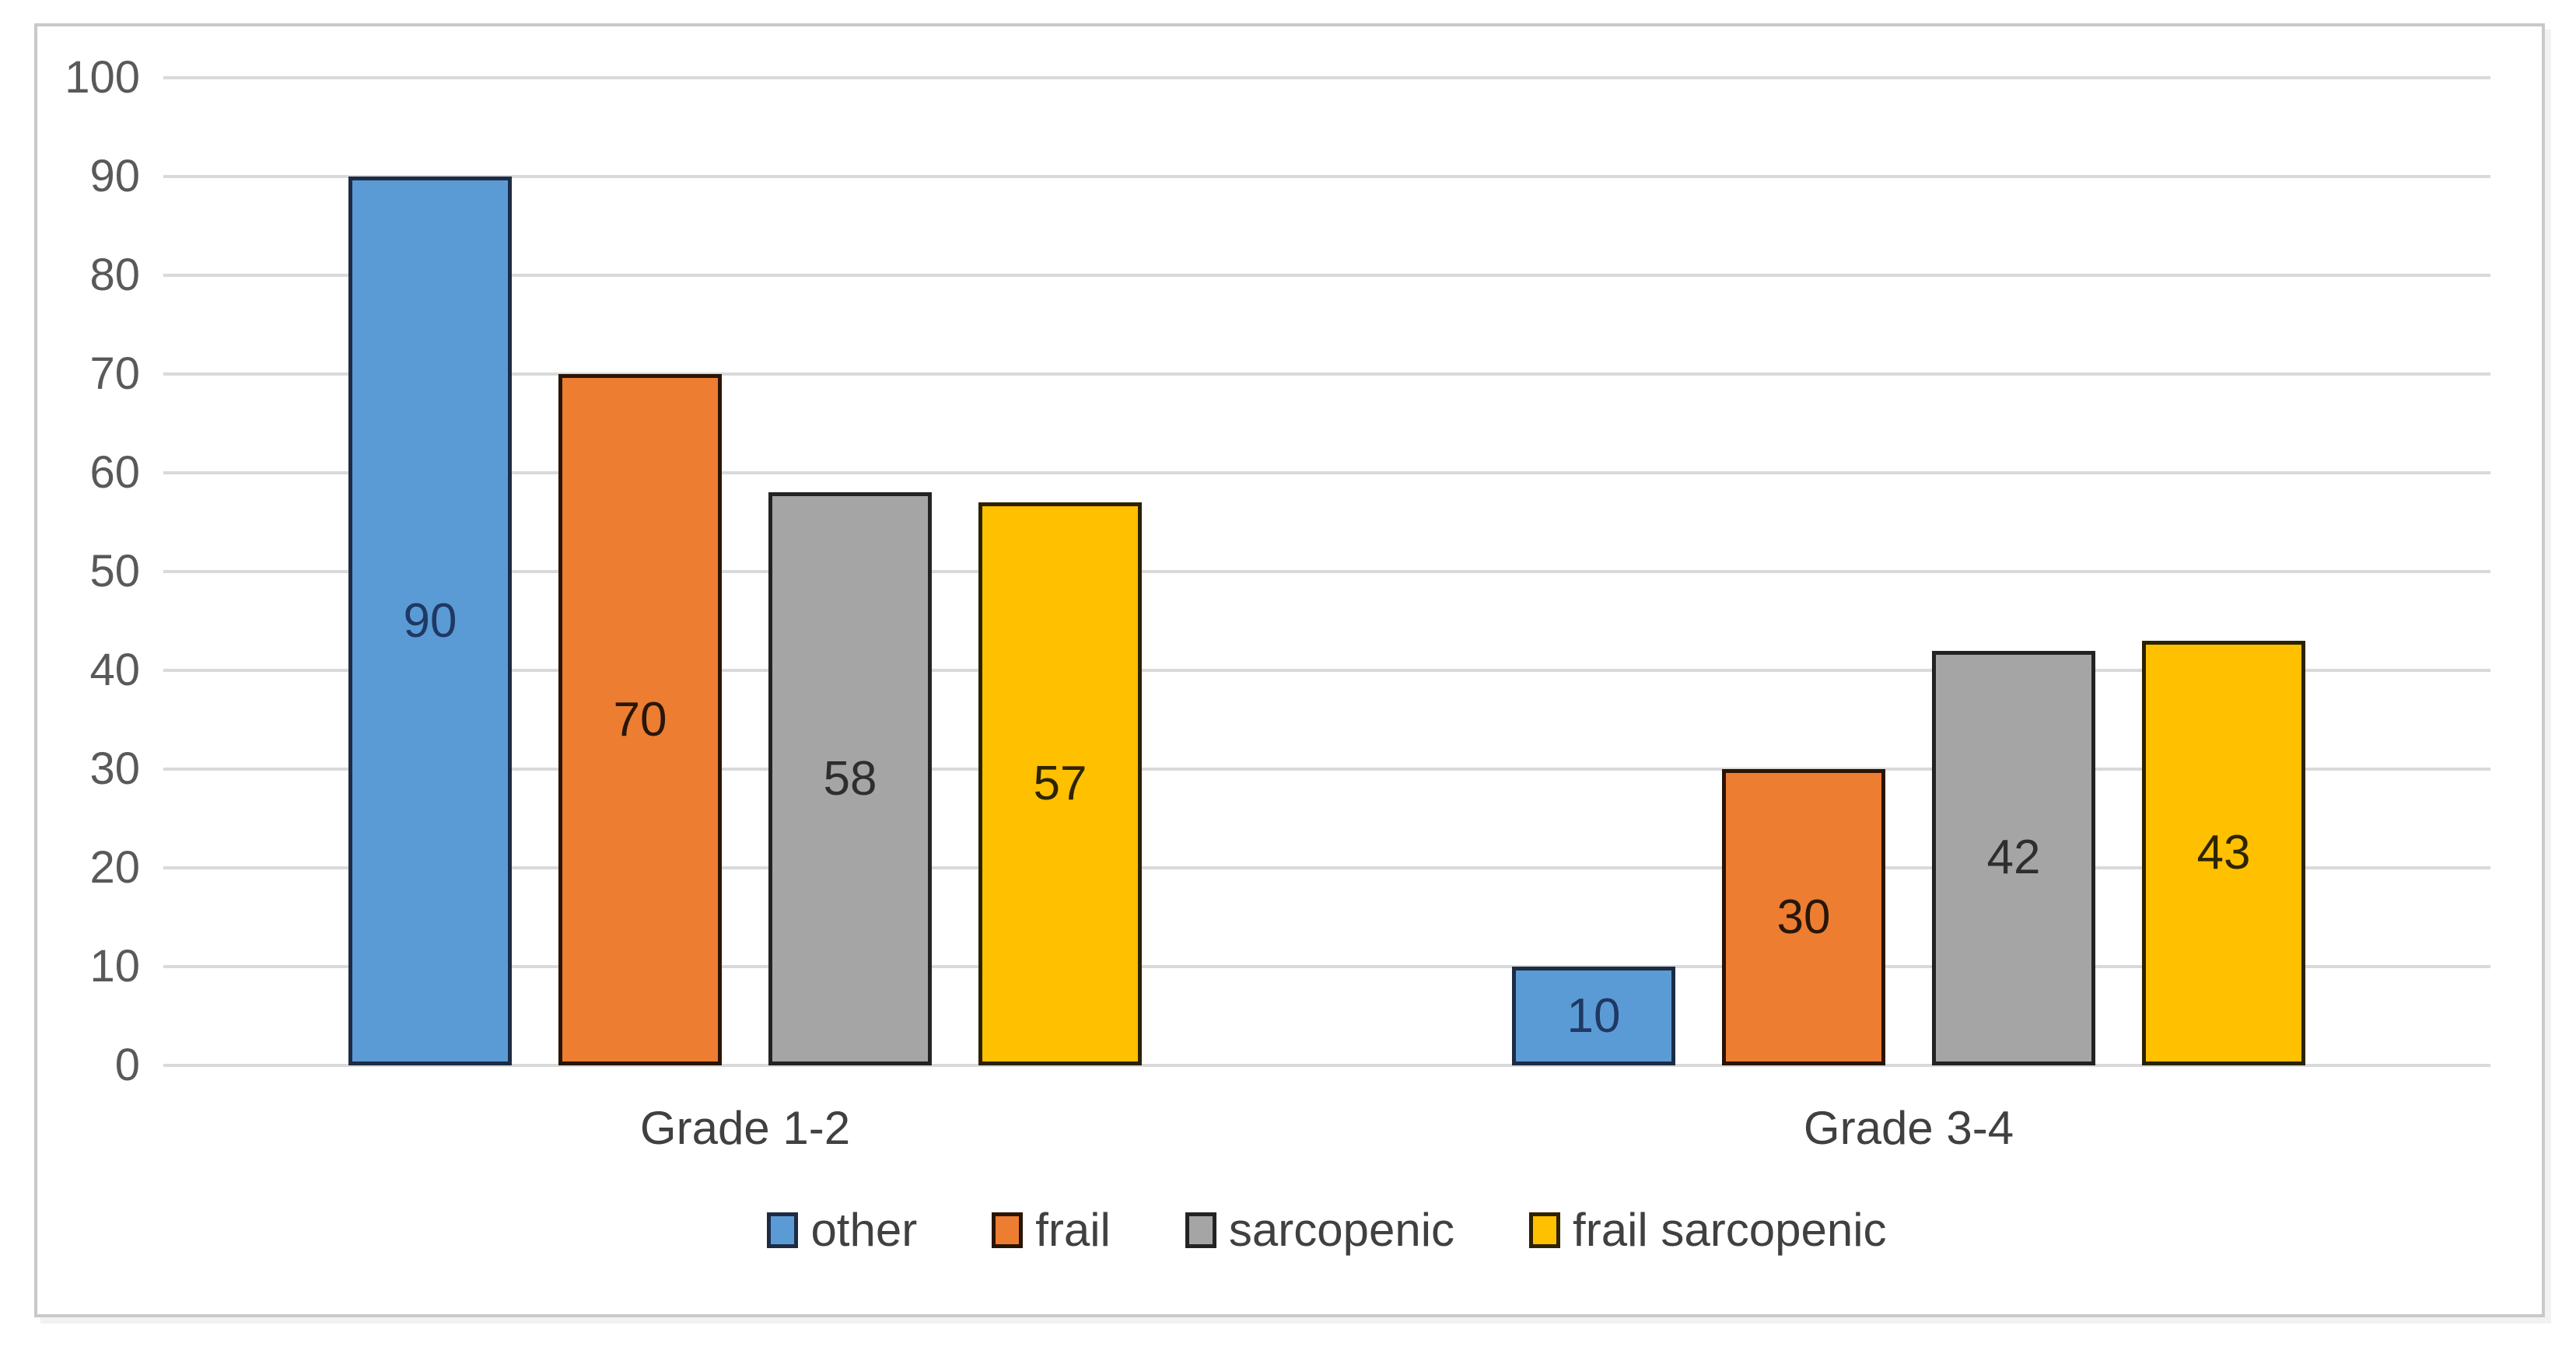 This screenshot has height=1350, width=2576. I want to click on legend-item-sarcopenic: sarcopenic, so click(1320, 1230).